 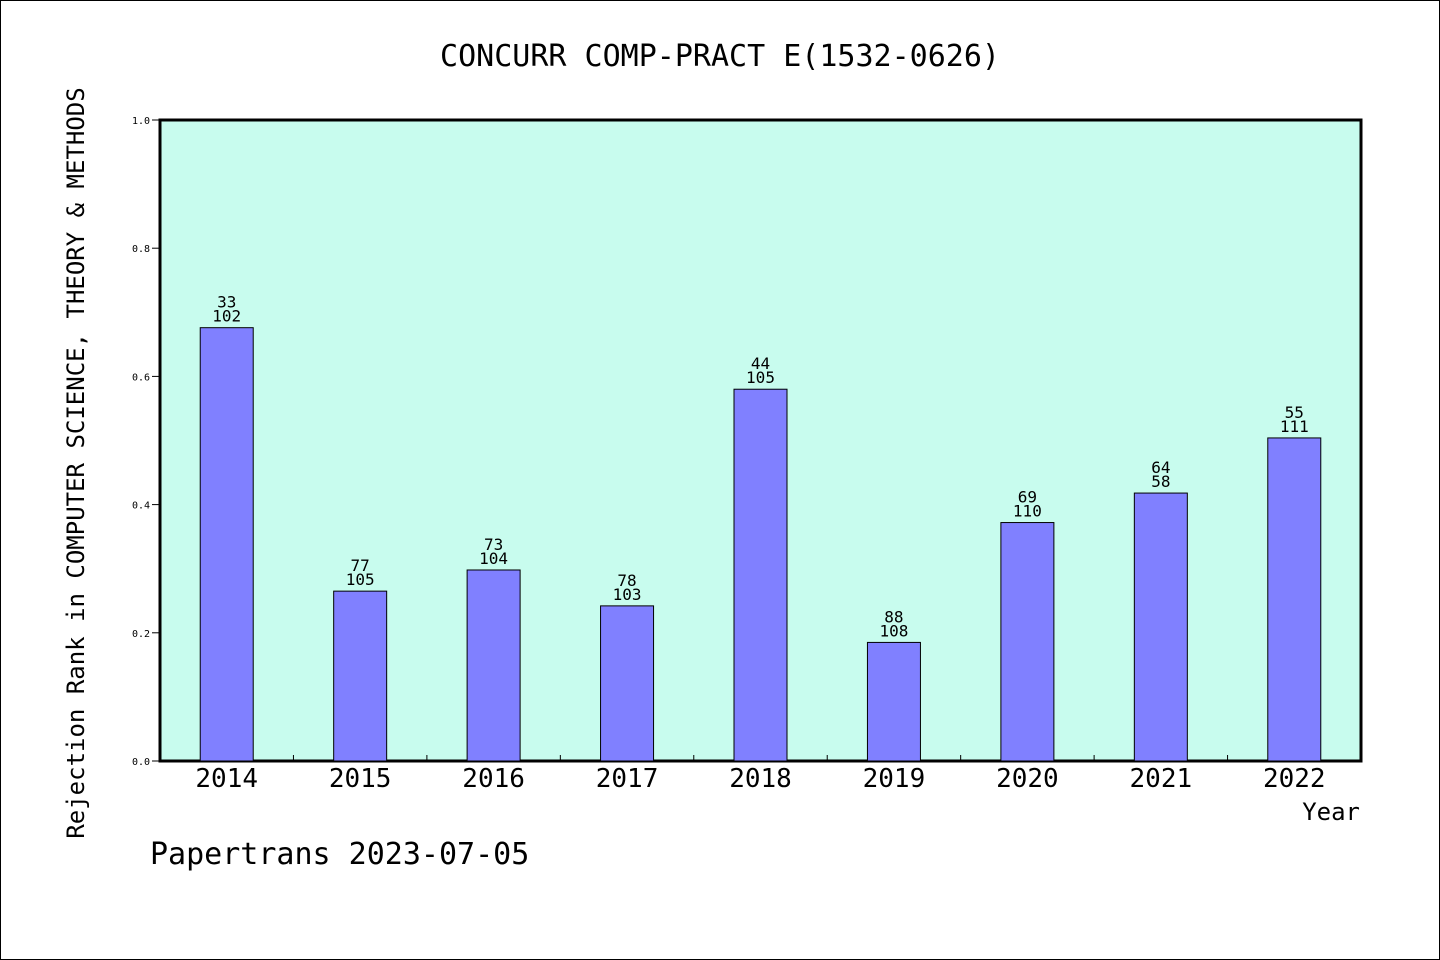 I want to click on x-tick-label: 2020, so click(x=1027, y=779).